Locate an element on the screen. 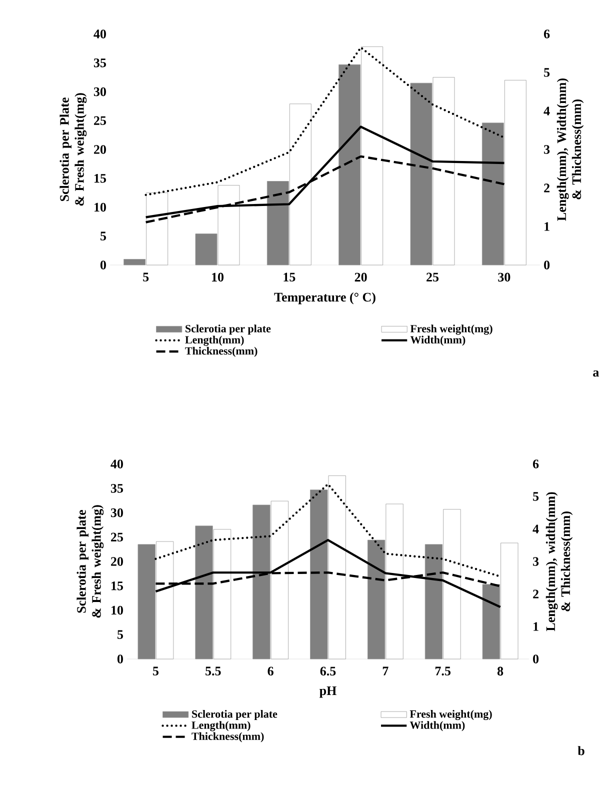  y-axis-title: Sclerotia per plate & Fresh weight(mg) is located at coordinates (90, 561).